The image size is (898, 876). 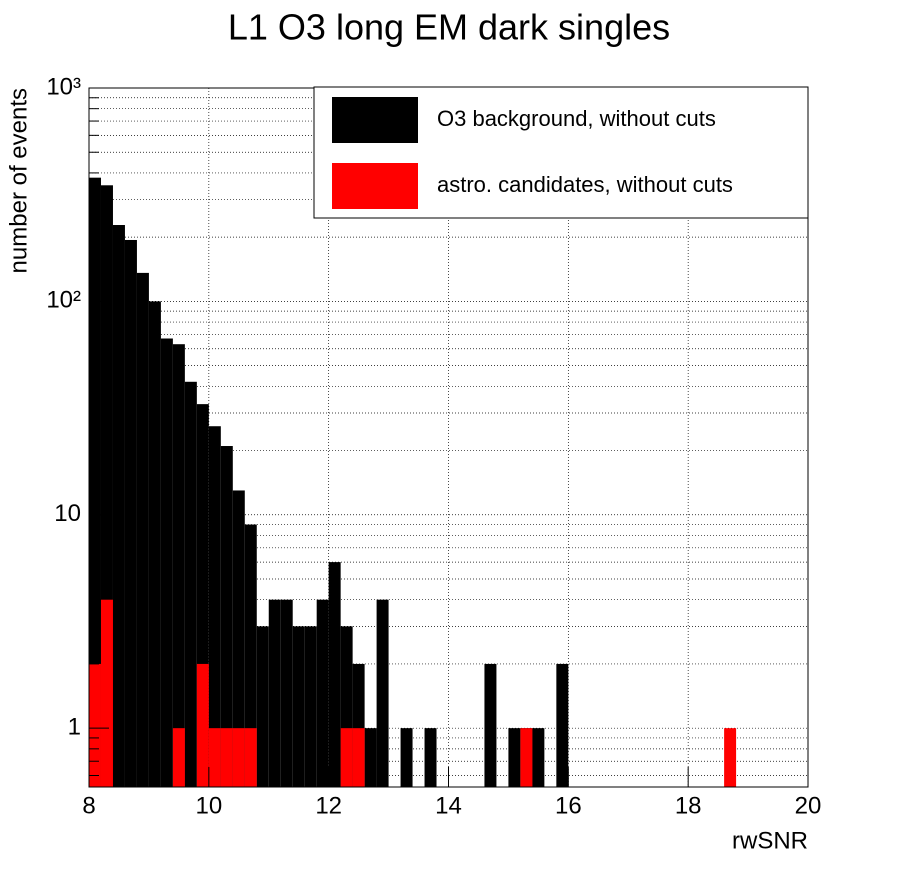 I want to click on legend-label: astro. candidates, without cuts, so click(x=585, y=184).